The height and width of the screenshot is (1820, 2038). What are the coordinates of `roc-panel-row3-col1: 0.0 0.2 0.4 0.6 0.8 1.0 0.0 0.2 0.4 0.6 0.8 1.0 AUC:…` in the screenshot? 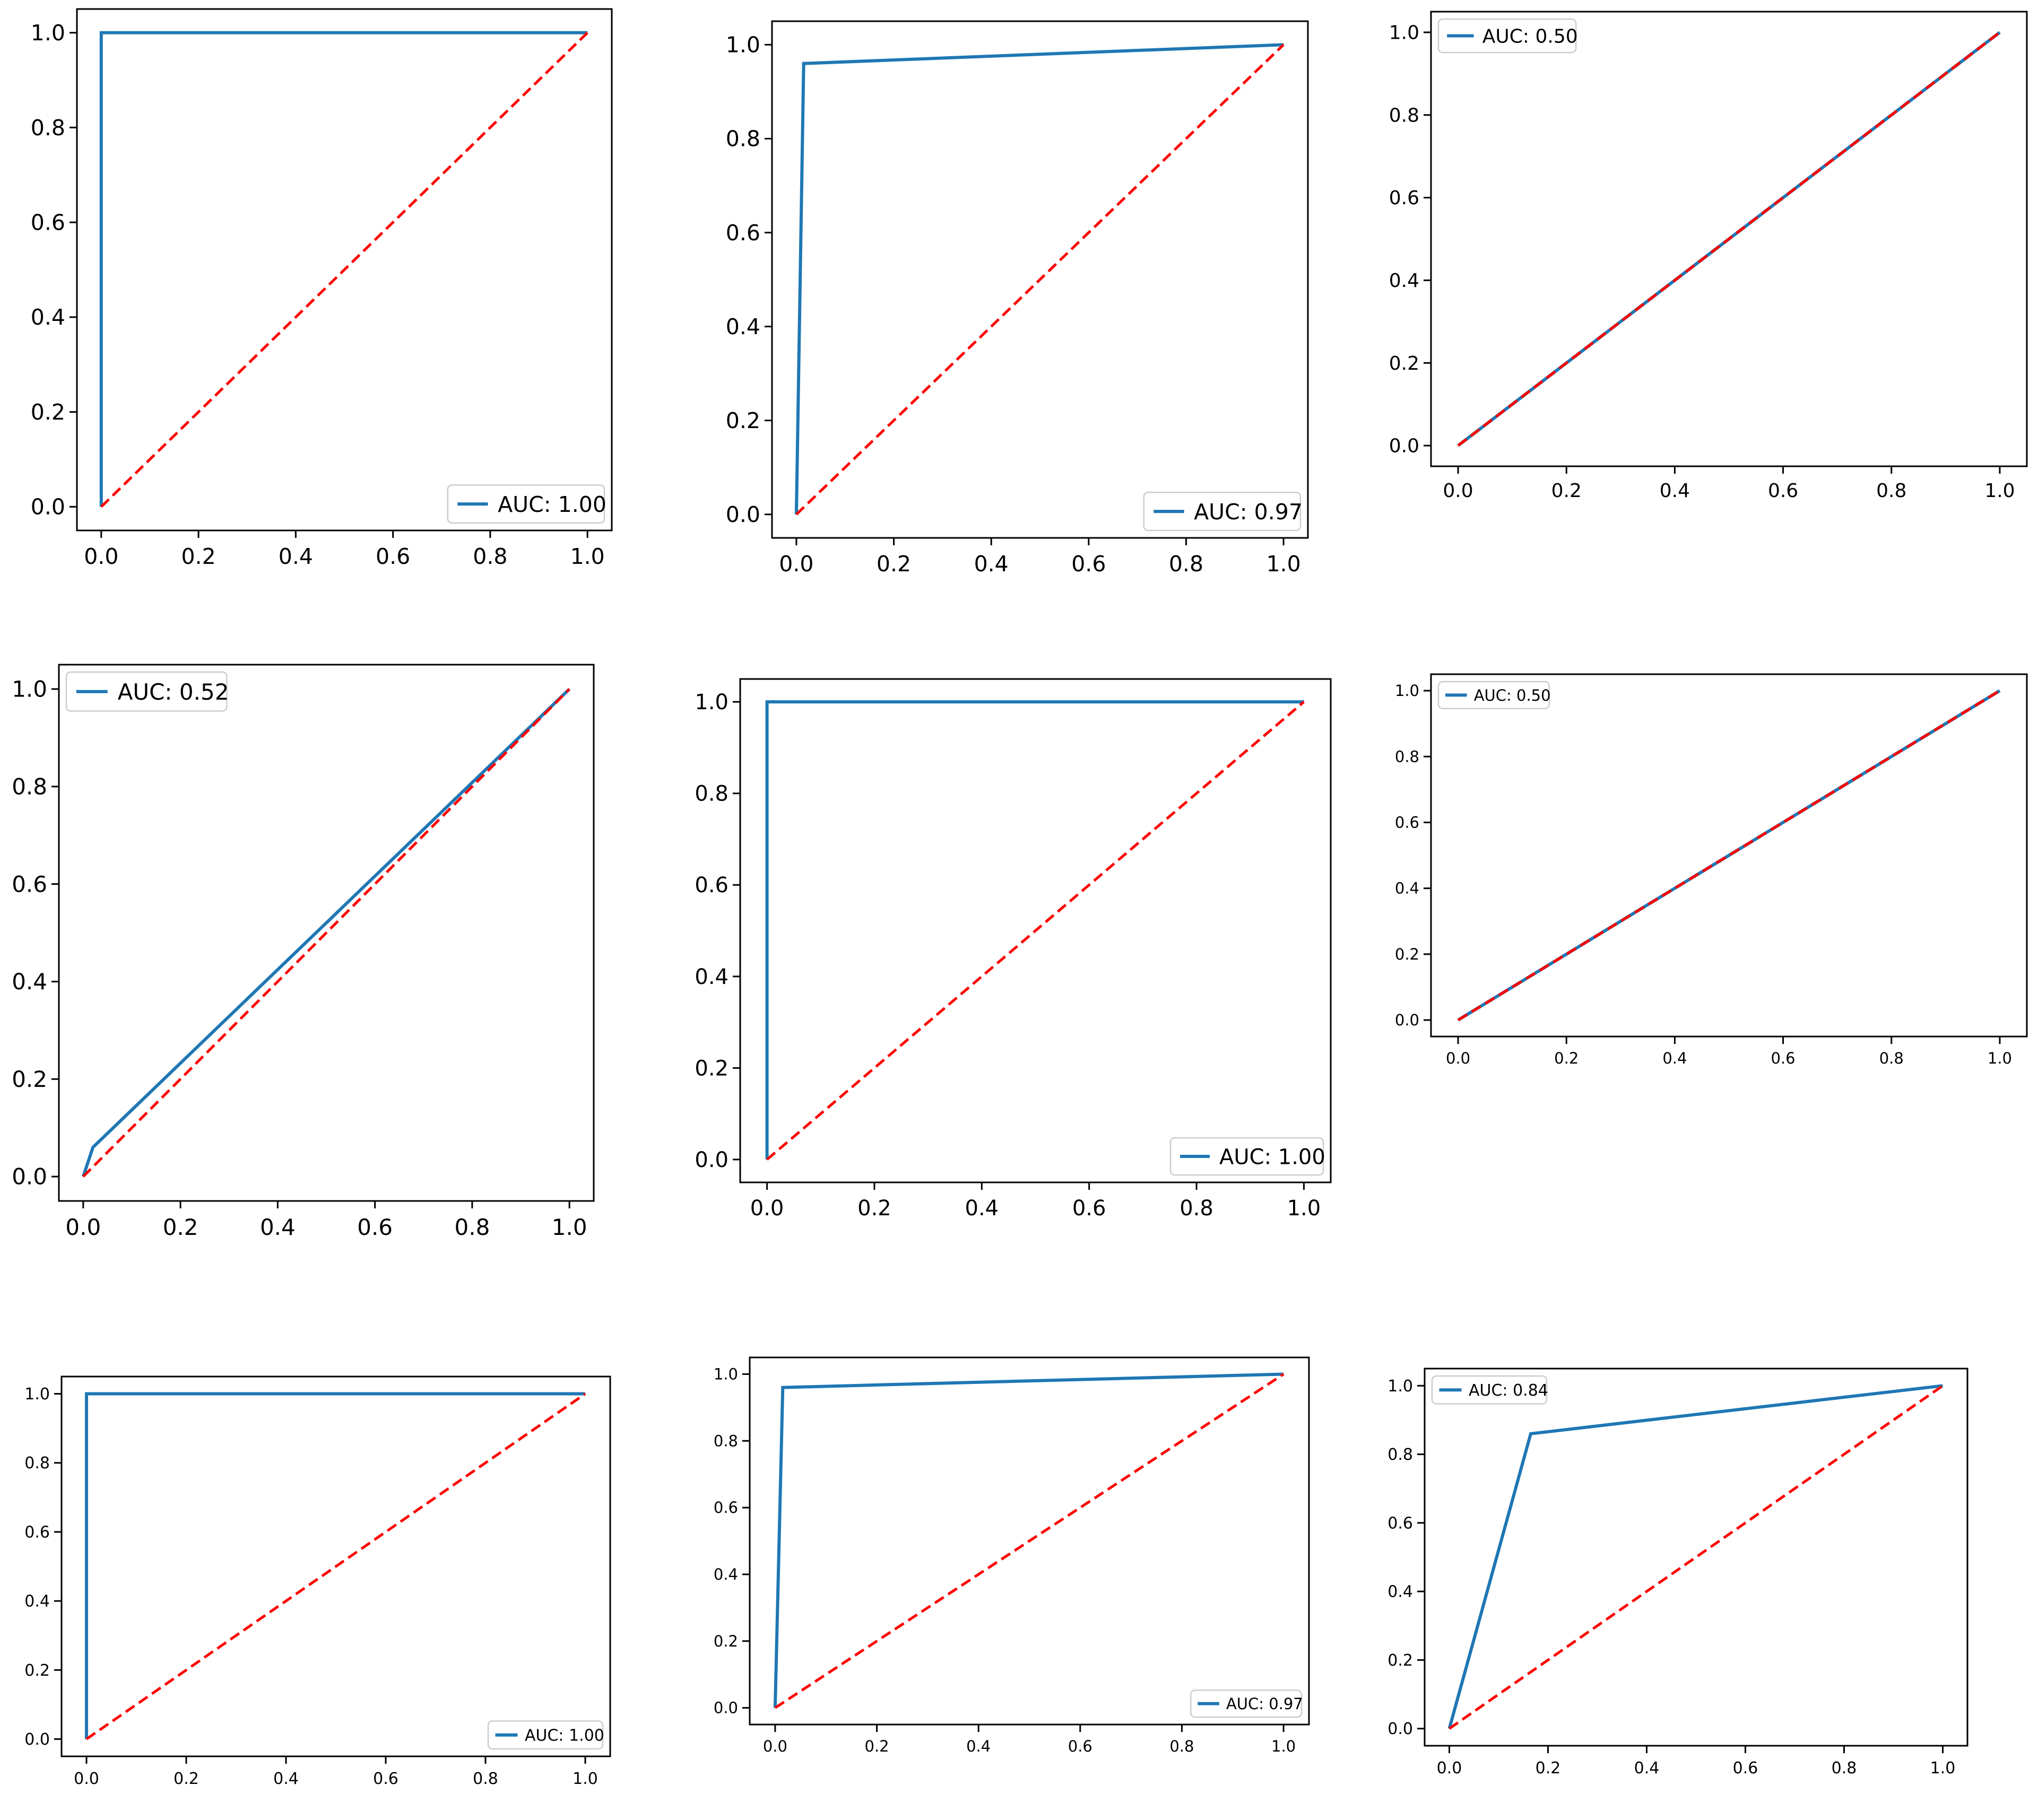 It's located at (311, 1593).